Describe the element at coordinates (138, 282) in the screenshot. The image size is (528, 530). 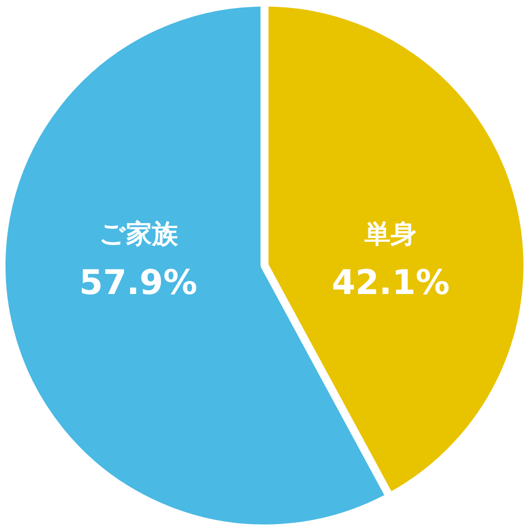
I see `data-label: 57.9%` at that location.